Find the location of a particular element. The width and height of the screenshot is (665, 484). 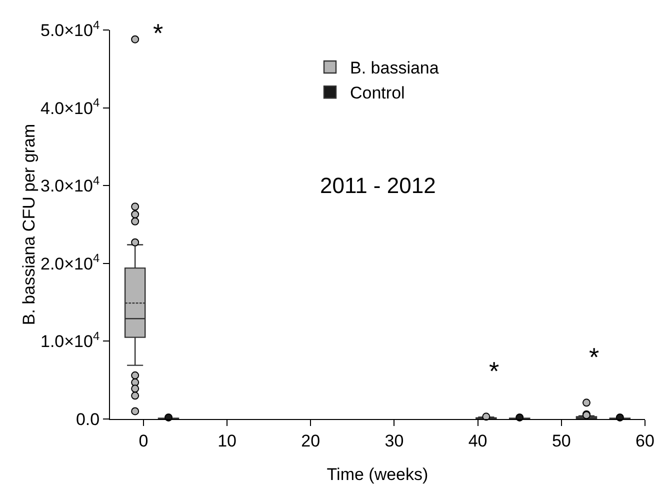

x-tick-label: 60 is located at coordinates (645, 440).